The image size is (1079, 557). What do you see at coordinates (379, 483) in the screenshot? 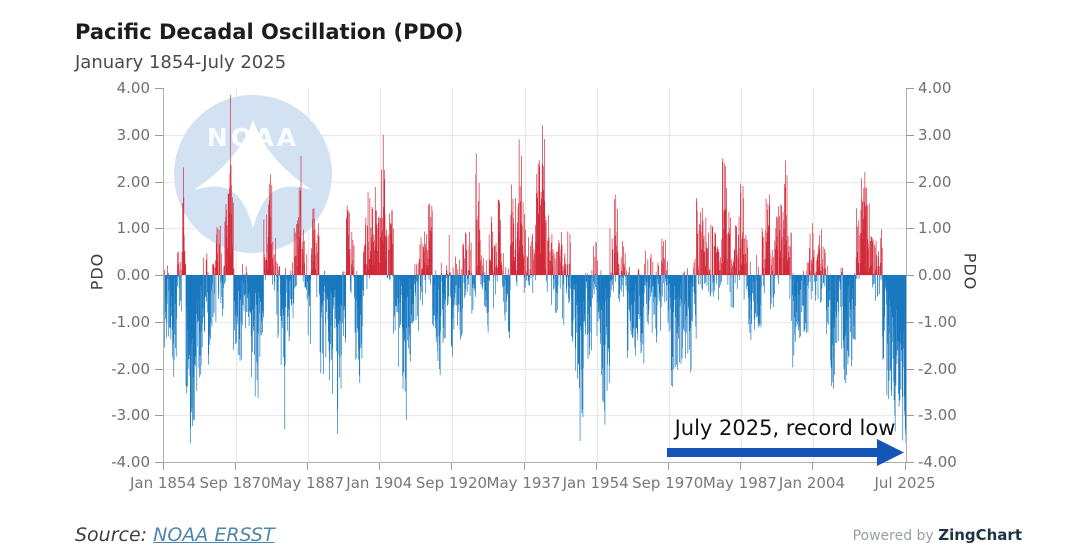
I see `x-tick-label: Jan 1904` at bounding box center [379, 483].